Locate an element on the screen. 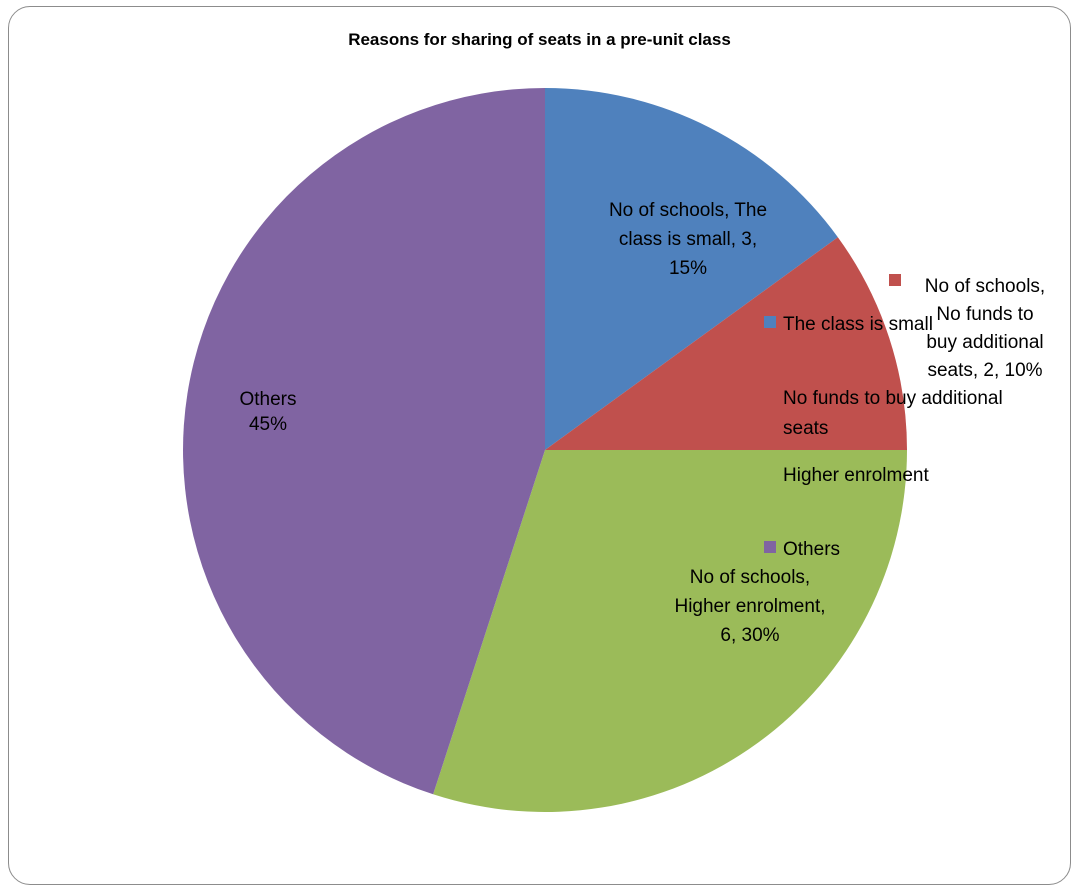  legend-label-0: The class is small is located at coordinates (858, 324).